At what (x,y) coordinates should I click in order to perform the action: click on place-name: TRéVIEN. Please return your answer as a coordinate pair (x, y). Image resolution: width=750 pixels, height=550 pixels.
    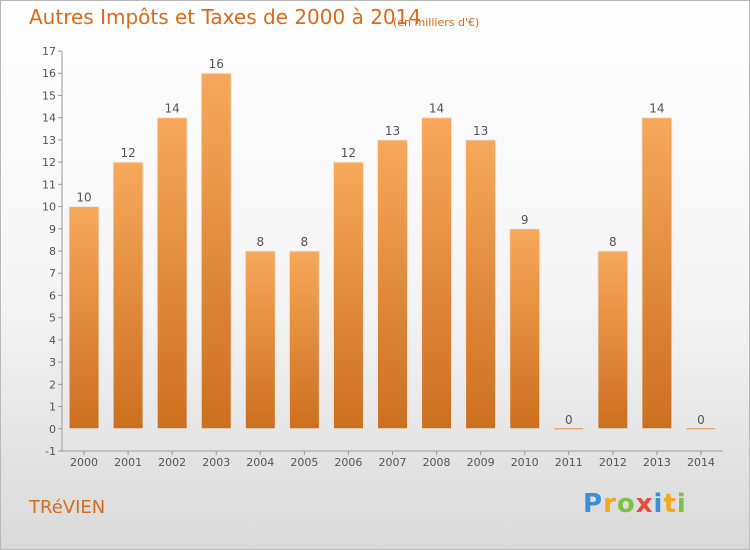
    Looking at the image, I should click on (67, 507).